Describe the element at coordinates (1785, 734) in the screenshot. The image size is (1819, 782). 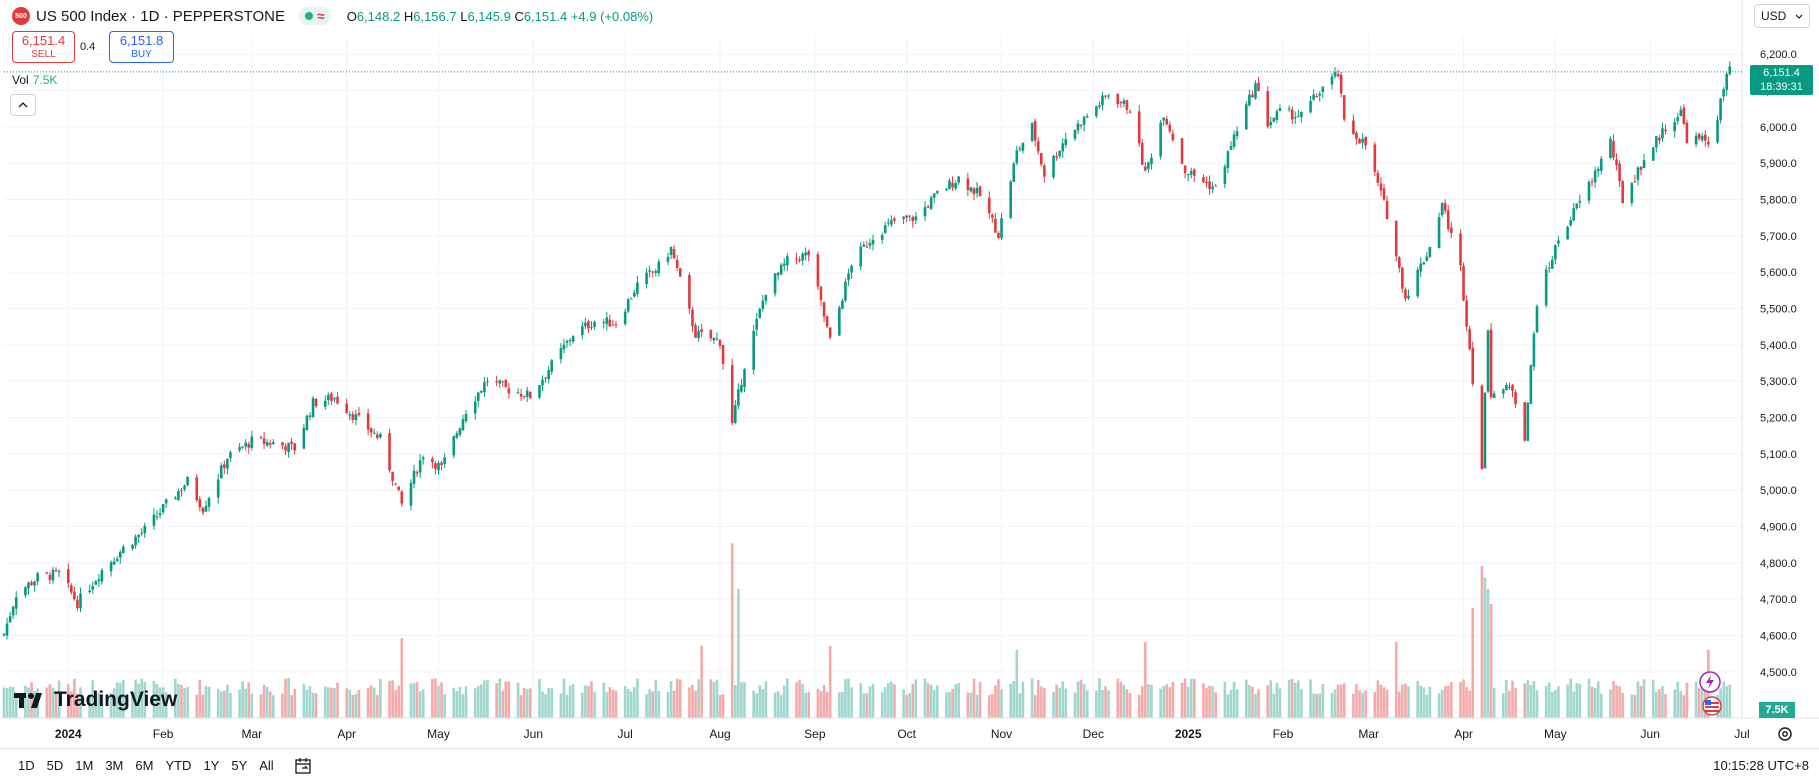
I see `settings-gear-icon` at that location.